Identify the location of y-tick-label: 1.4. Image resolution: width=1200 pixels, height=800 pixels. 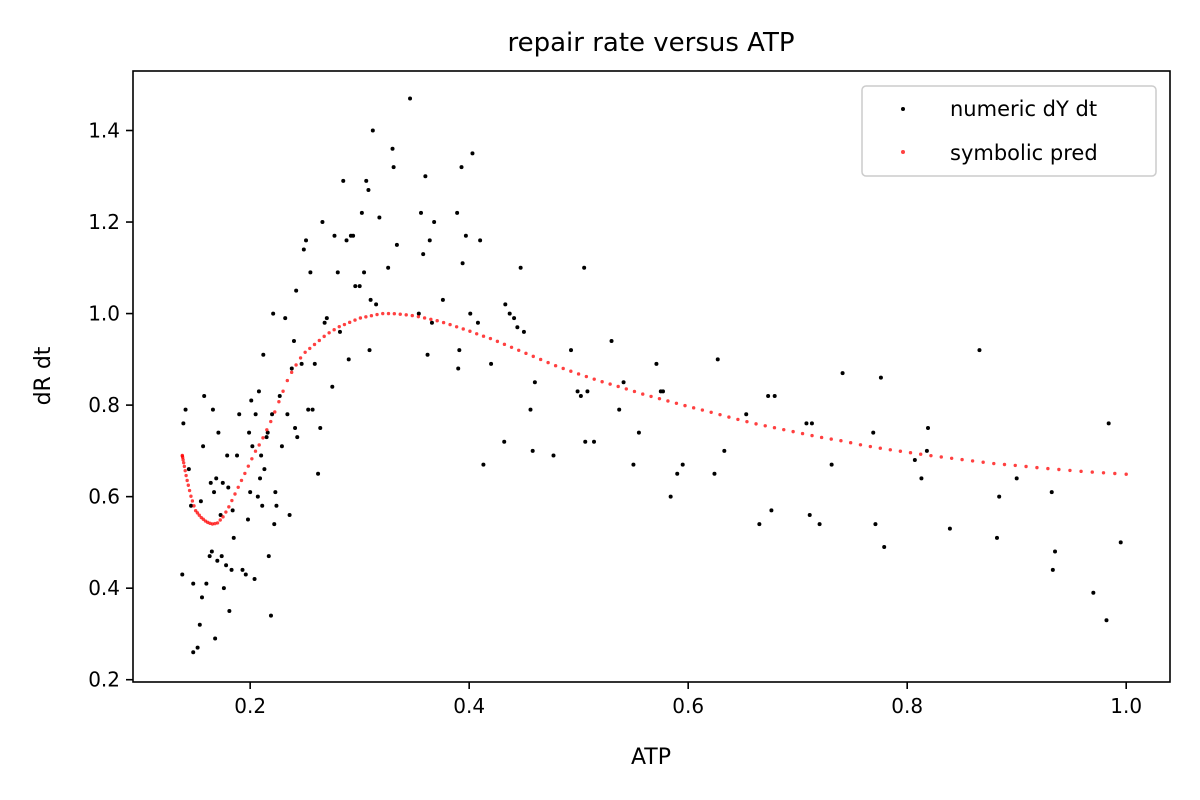
(104, 130).